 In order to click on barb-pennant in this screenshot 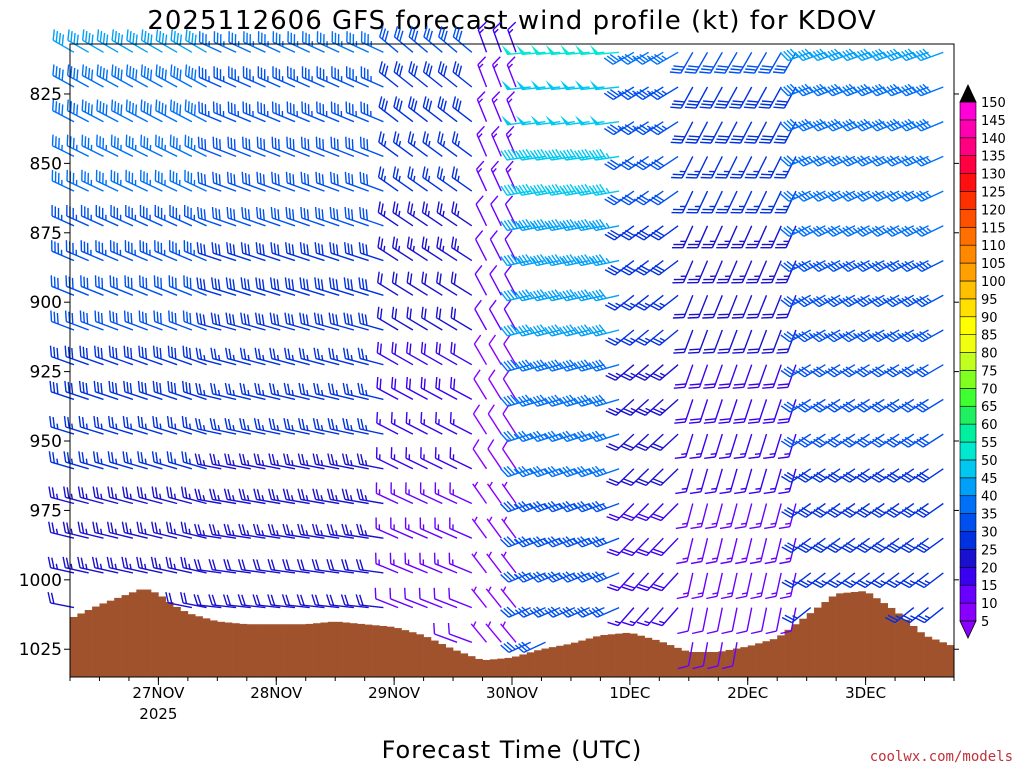, I will do `click(521, 49)`.